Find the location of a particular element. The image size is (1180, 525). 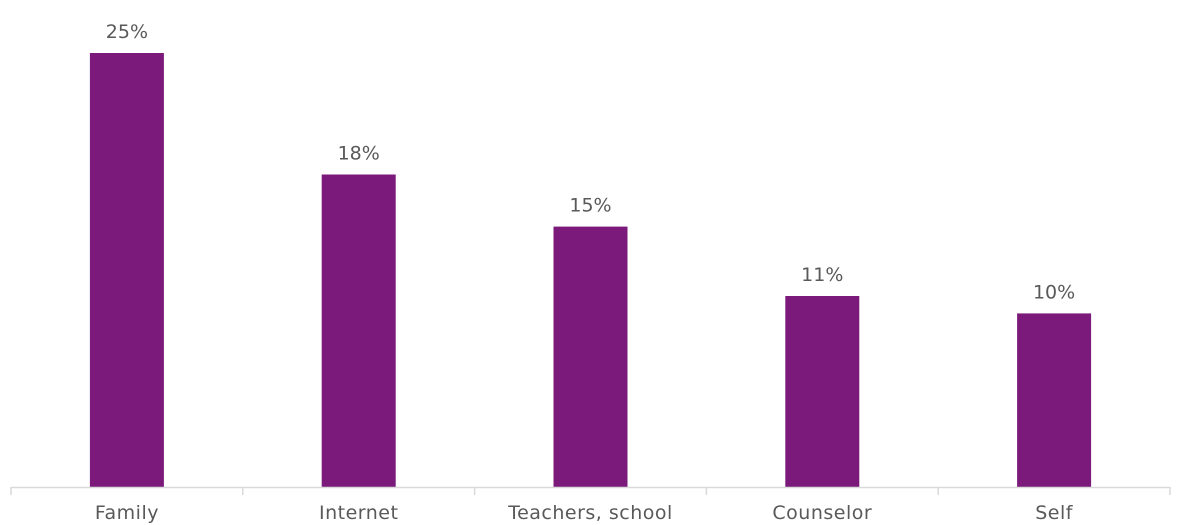

bar-self is located at coordinates (1054, 400).